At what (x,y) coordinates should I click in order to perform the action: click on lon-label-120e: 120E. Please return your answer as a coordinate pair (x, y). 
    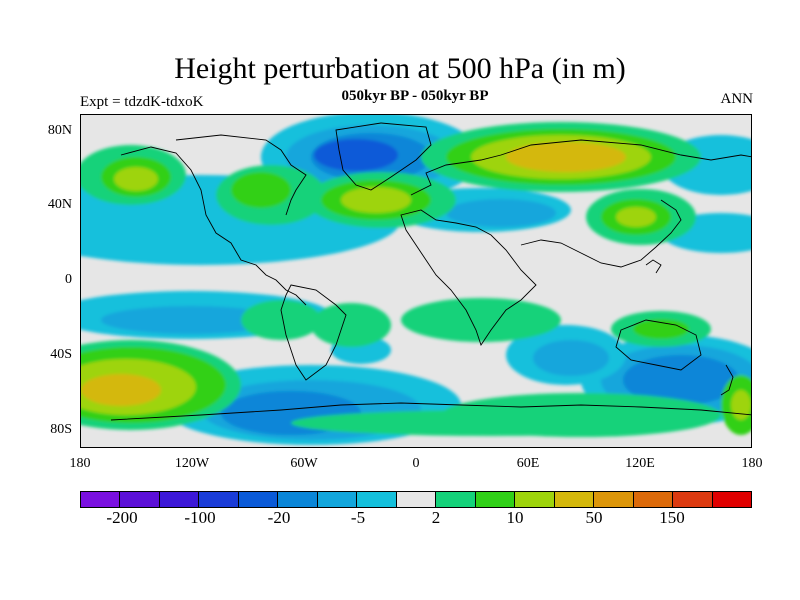
    Looking at the image, I should click on (640, 463).